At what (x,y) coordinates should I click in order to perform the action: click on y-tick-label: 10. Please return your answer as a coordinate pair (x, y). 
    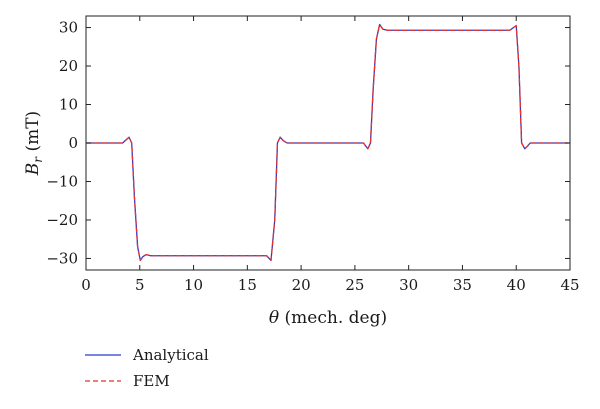
    Looking at the image, I should click on (68, 105).